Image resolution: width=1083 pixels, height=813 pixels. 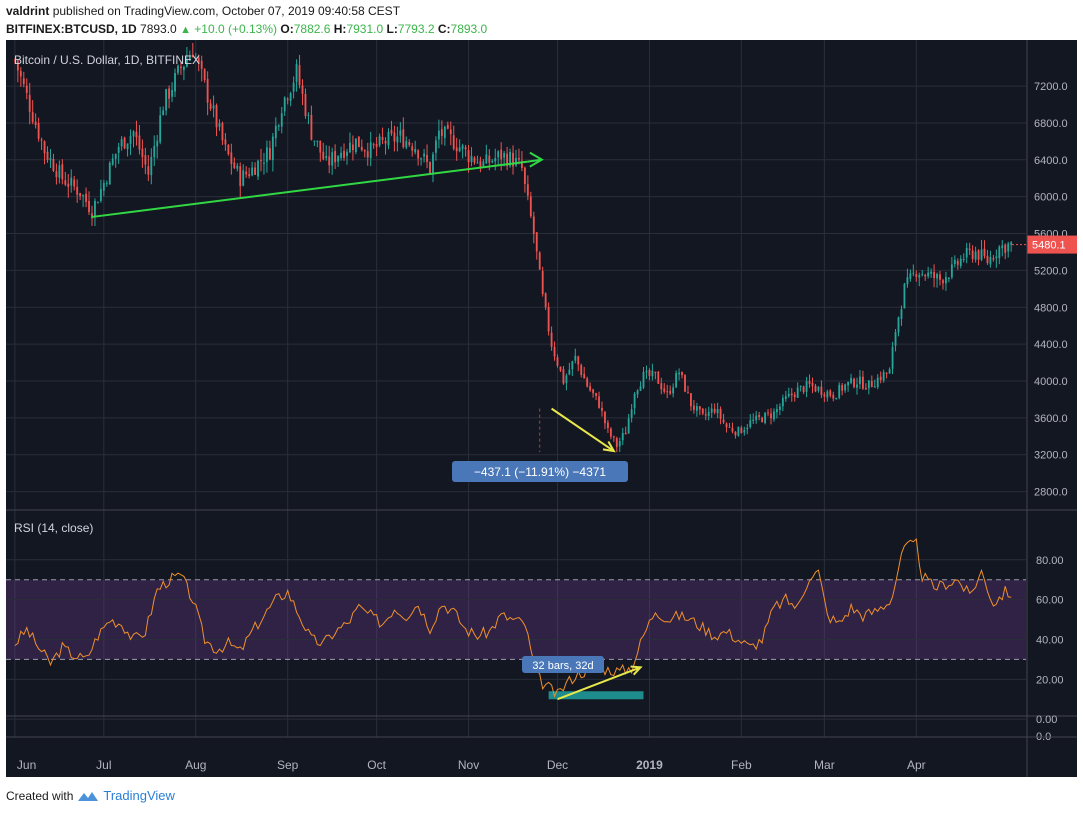 I want to click on open-value: 7882.6, so click(x=312, y=29).